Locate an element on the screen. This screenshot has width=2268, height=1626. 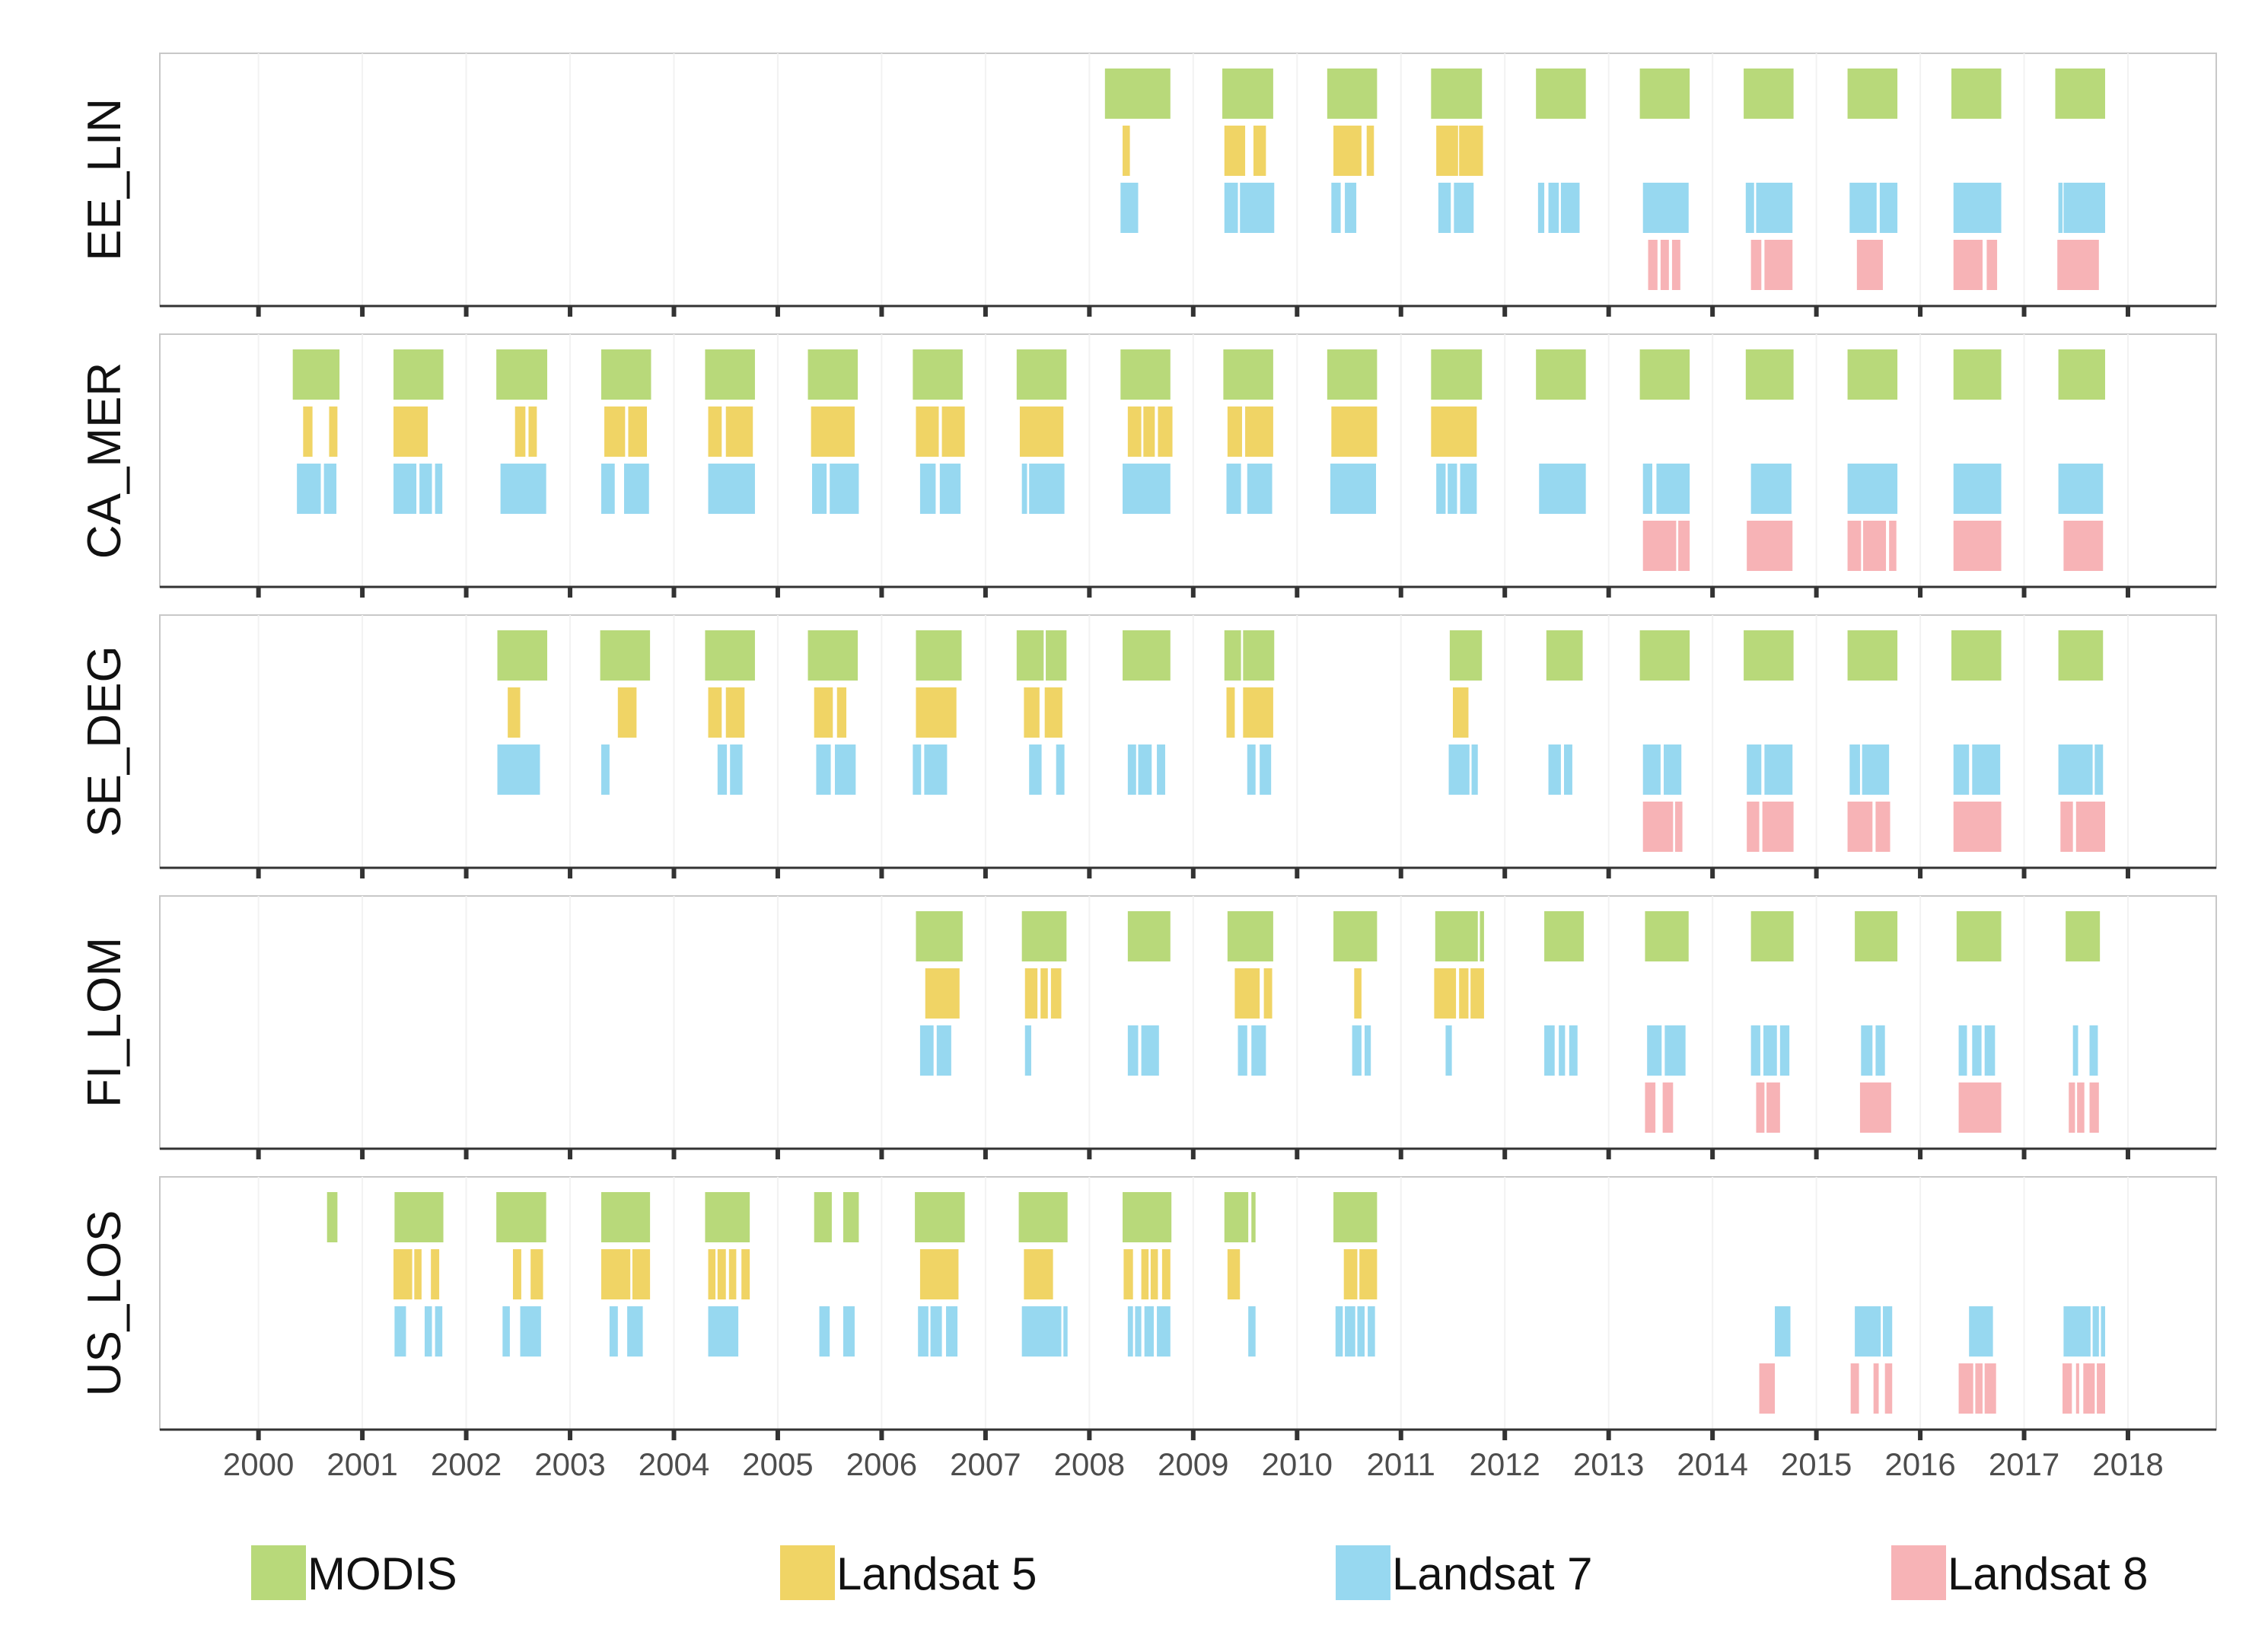
x-tick-label: 2008 is located at coordinates (1089, 1464).